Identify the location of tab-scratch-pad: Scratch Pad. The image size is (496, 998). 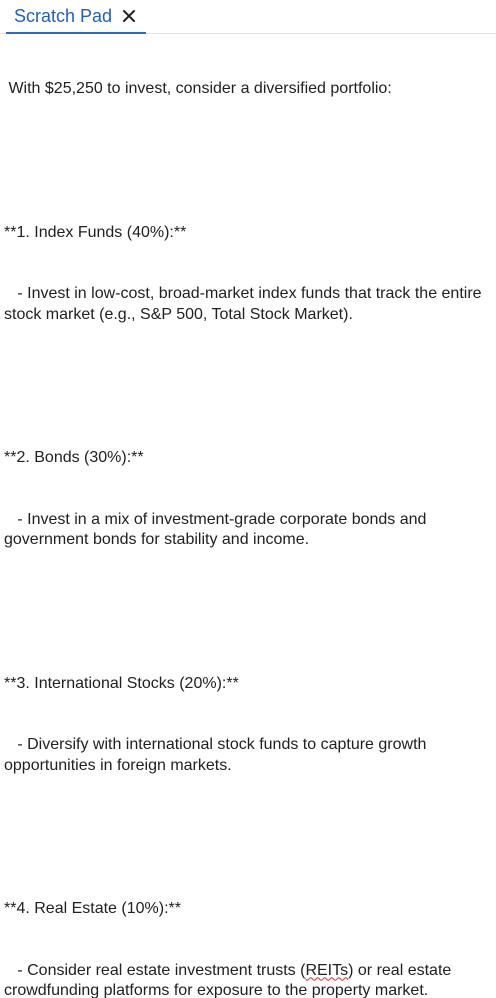
(76, 17).